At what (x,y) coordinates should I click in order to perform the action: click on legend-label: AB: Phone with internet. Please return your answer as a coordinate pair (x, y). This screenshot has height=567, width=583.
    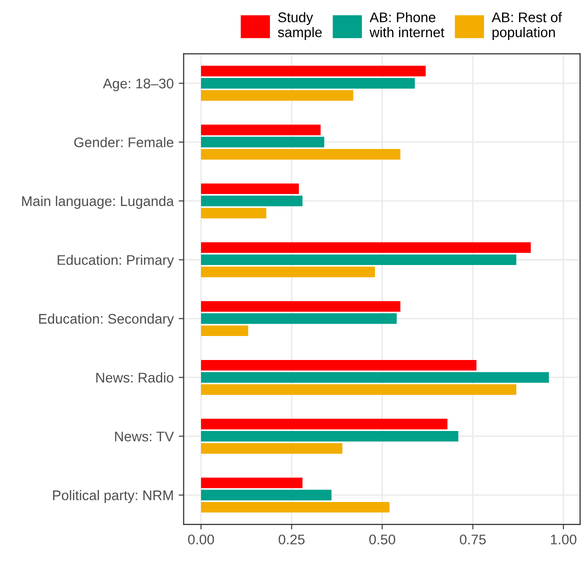
    Looking at the image, I should click on (407, 25).